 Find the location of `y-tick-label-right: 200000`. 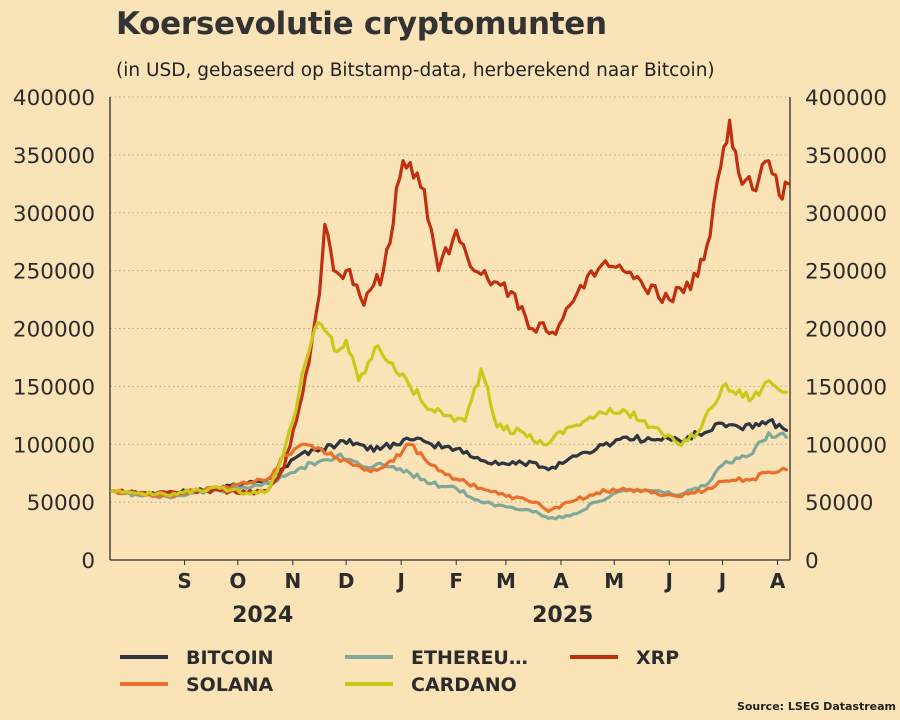

y-tick-label-right: 200000 is located at coordinates (846, 330).